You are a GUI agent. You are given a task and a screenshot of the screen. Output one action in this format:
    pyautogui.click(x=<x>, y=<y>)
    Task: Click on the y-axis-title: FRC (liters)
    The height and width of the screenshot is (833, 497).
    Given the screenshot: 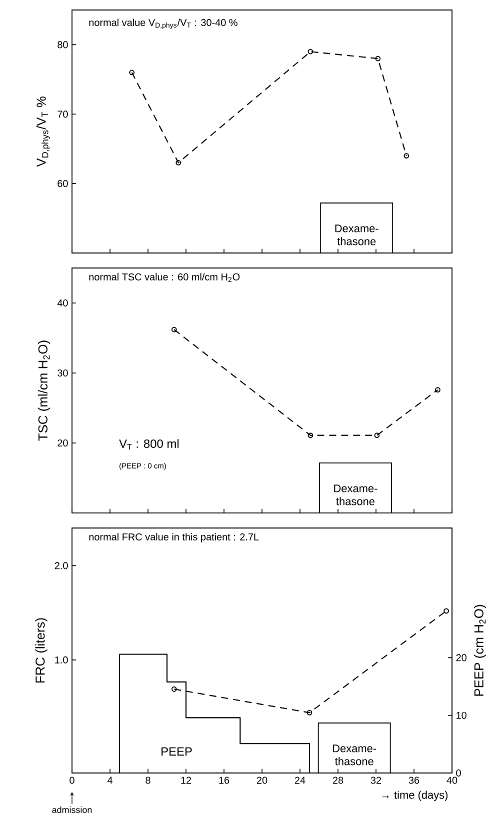 What is the action you would take?
    pyautogui.click(x=41, y=650)
    